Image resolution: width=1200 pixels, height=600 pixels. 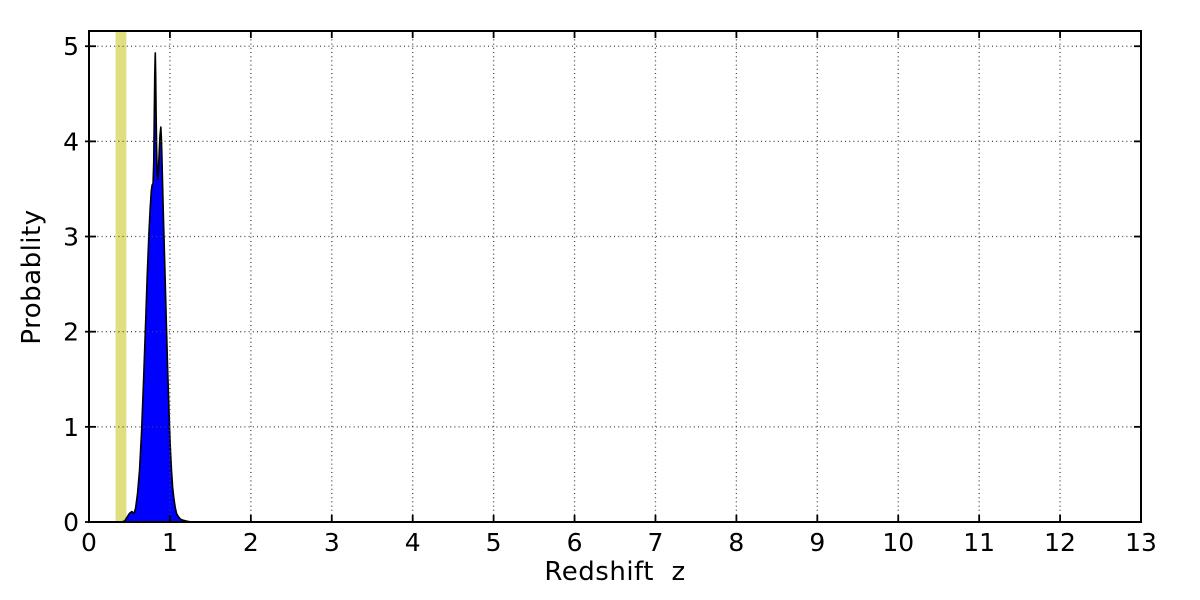 What do you see at coordinates (817, 542) in the screenshot?
I see `x-tick-label: 9` at bounding box center [817, 542].